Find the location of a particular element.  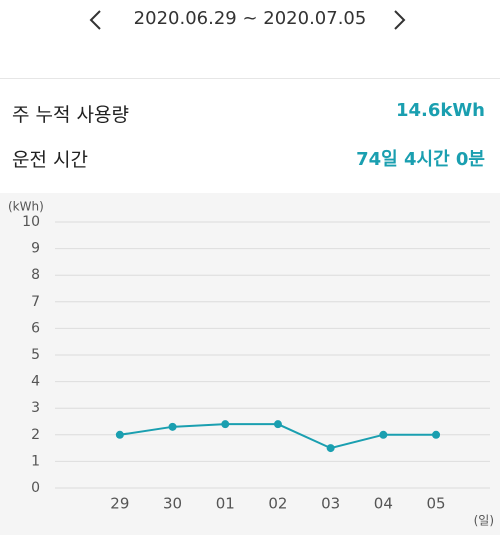

y-tick-label: 6 is located at coordinates (35, 328).